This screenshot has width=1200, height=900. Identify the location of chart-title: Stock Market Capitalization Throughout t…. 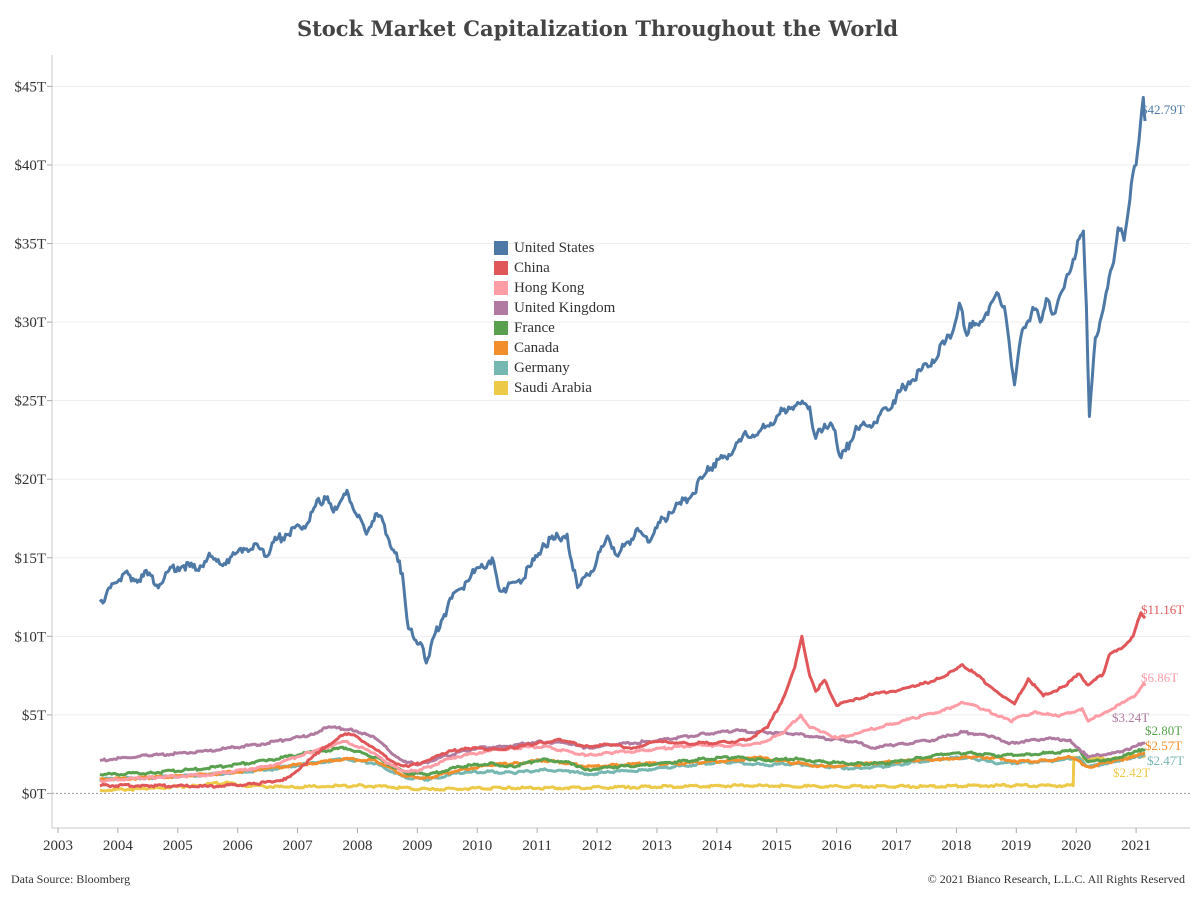
(597, 28).